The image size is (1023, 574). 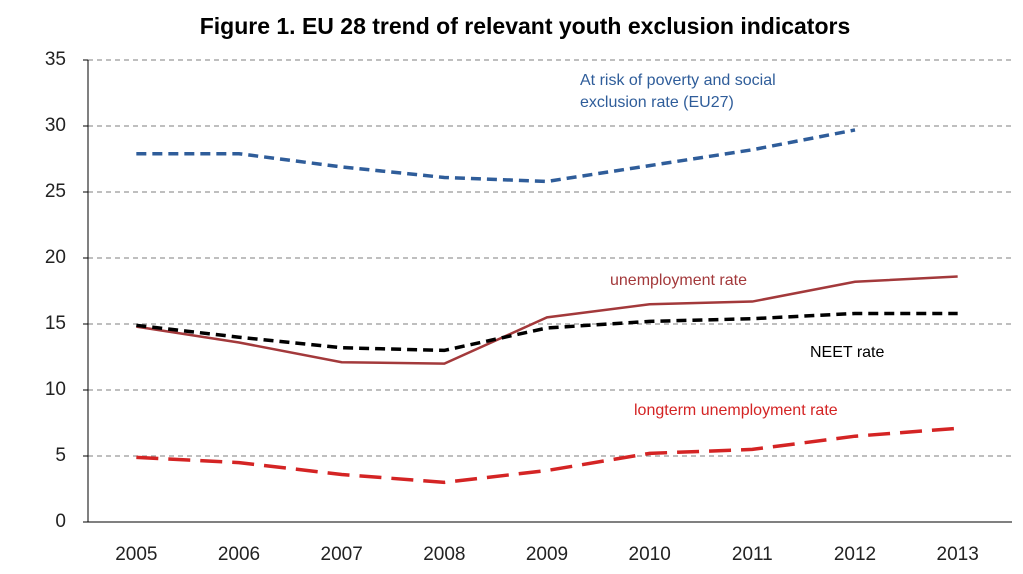 I want to click on x-tick-label: 2012, so click(x=855, y=554).